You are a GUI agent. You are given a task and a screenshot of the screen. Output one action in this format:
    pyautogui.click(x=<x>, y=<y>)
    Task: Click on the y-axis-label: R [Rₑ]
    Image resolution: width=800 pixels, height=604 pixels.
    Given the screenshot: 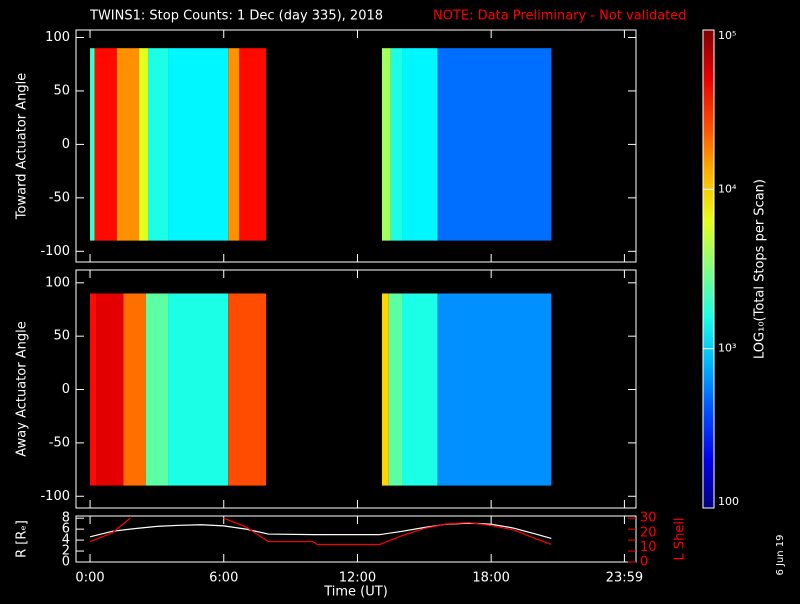 What is the action you would take?
    pyautogui.click(x=22, y=539)
    